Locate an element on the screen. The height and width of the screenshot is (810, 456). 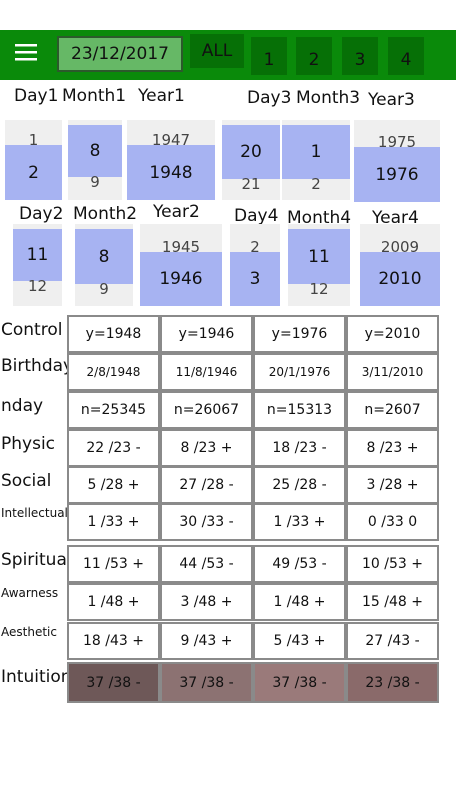
row-label: Aesthetic is located at coordinates (29, 632).